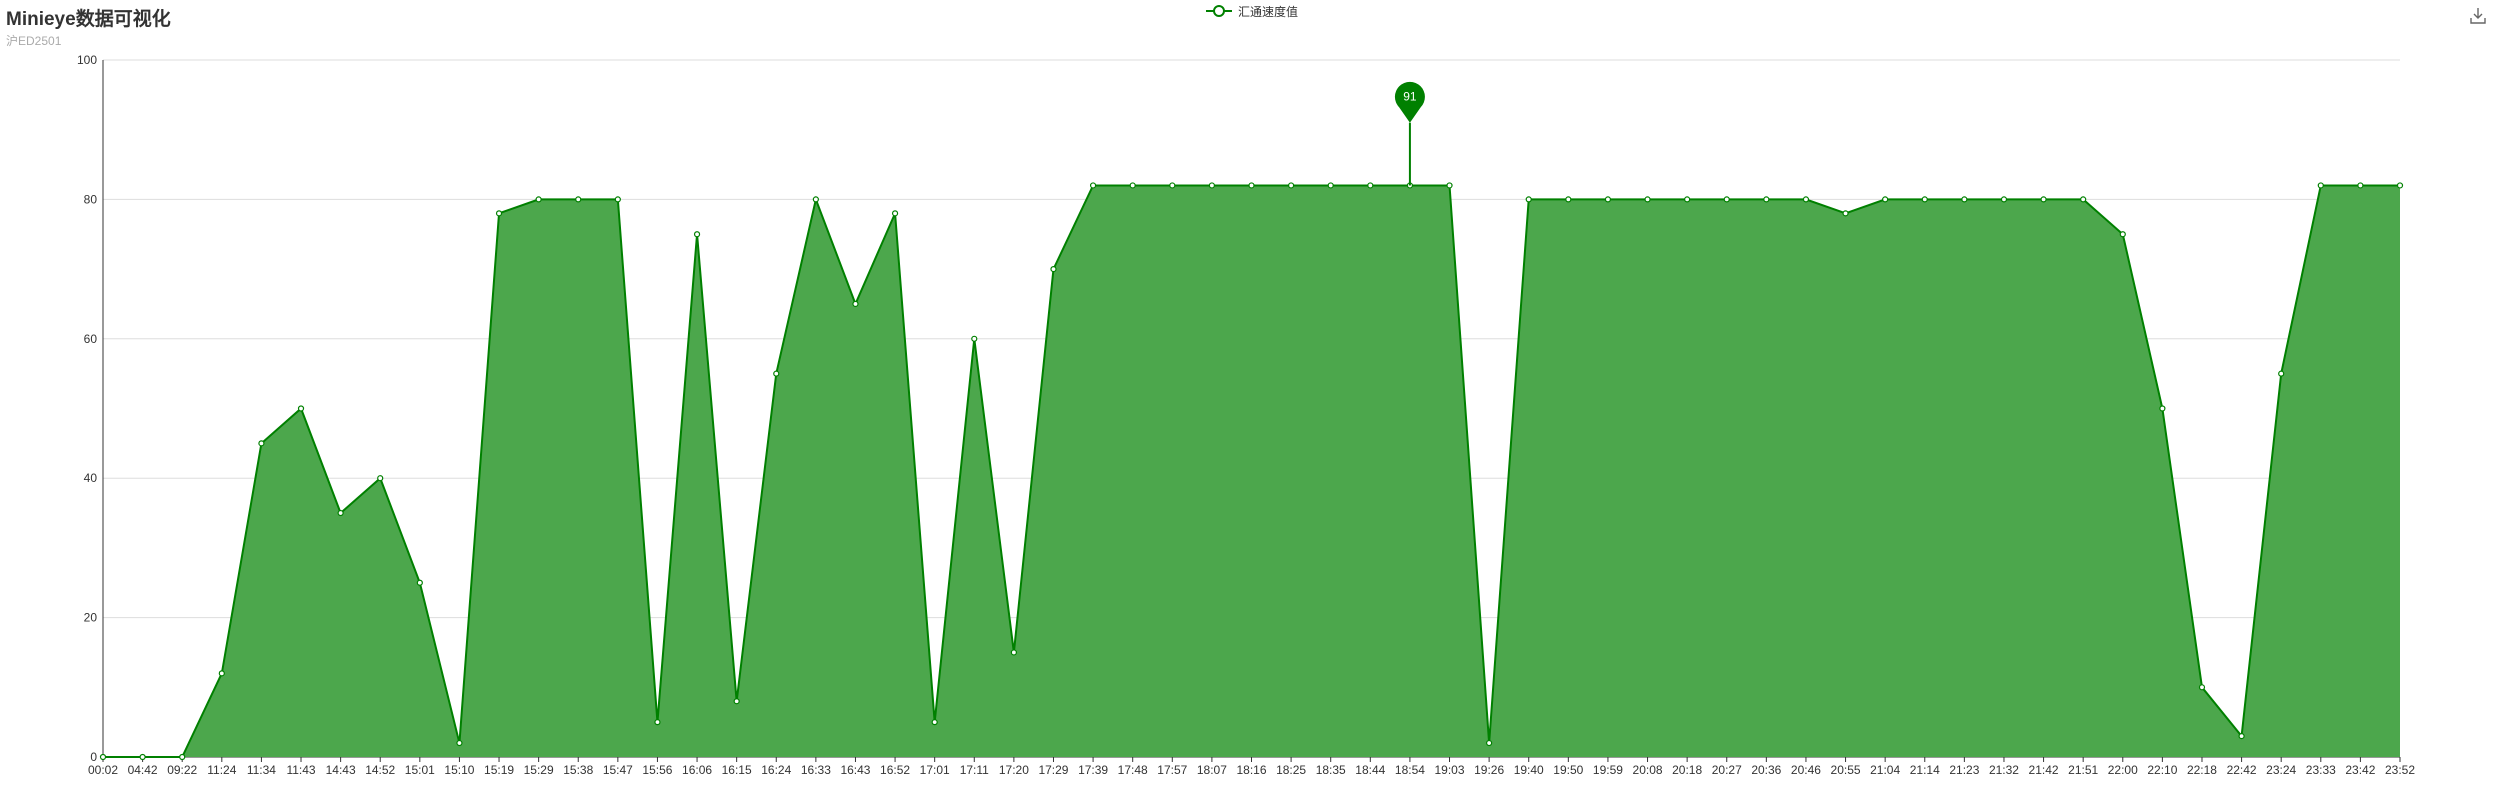 Image resolution: width=2500 pixels, height=800 pixels. Describe the element at coordinates (1014, 770) in the screenshot. I see `x-tick-label: 17:20` at that location.